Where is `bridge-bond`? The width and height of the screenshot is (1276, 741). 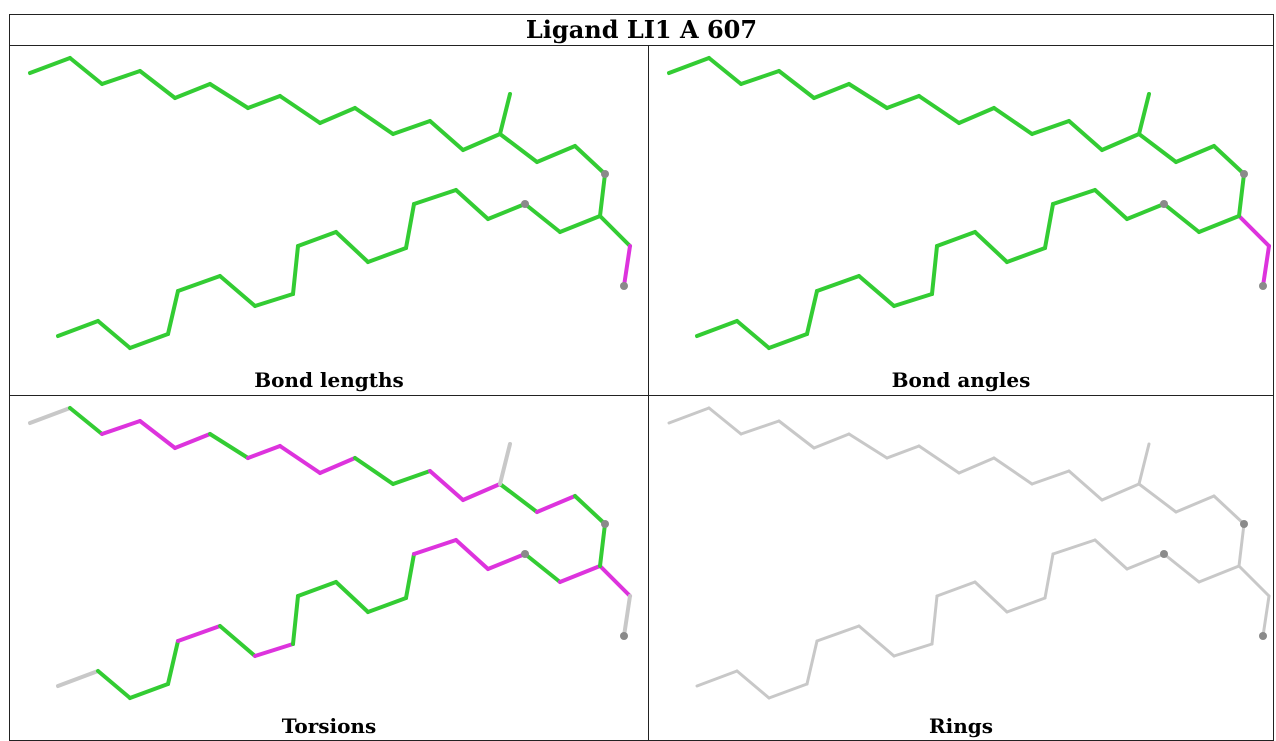 bridge-bond is located at coordinates (1241, 195).